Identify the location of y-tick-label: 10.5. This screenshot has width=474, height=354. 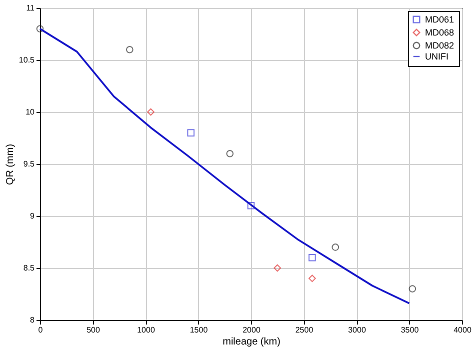
(27, 60).